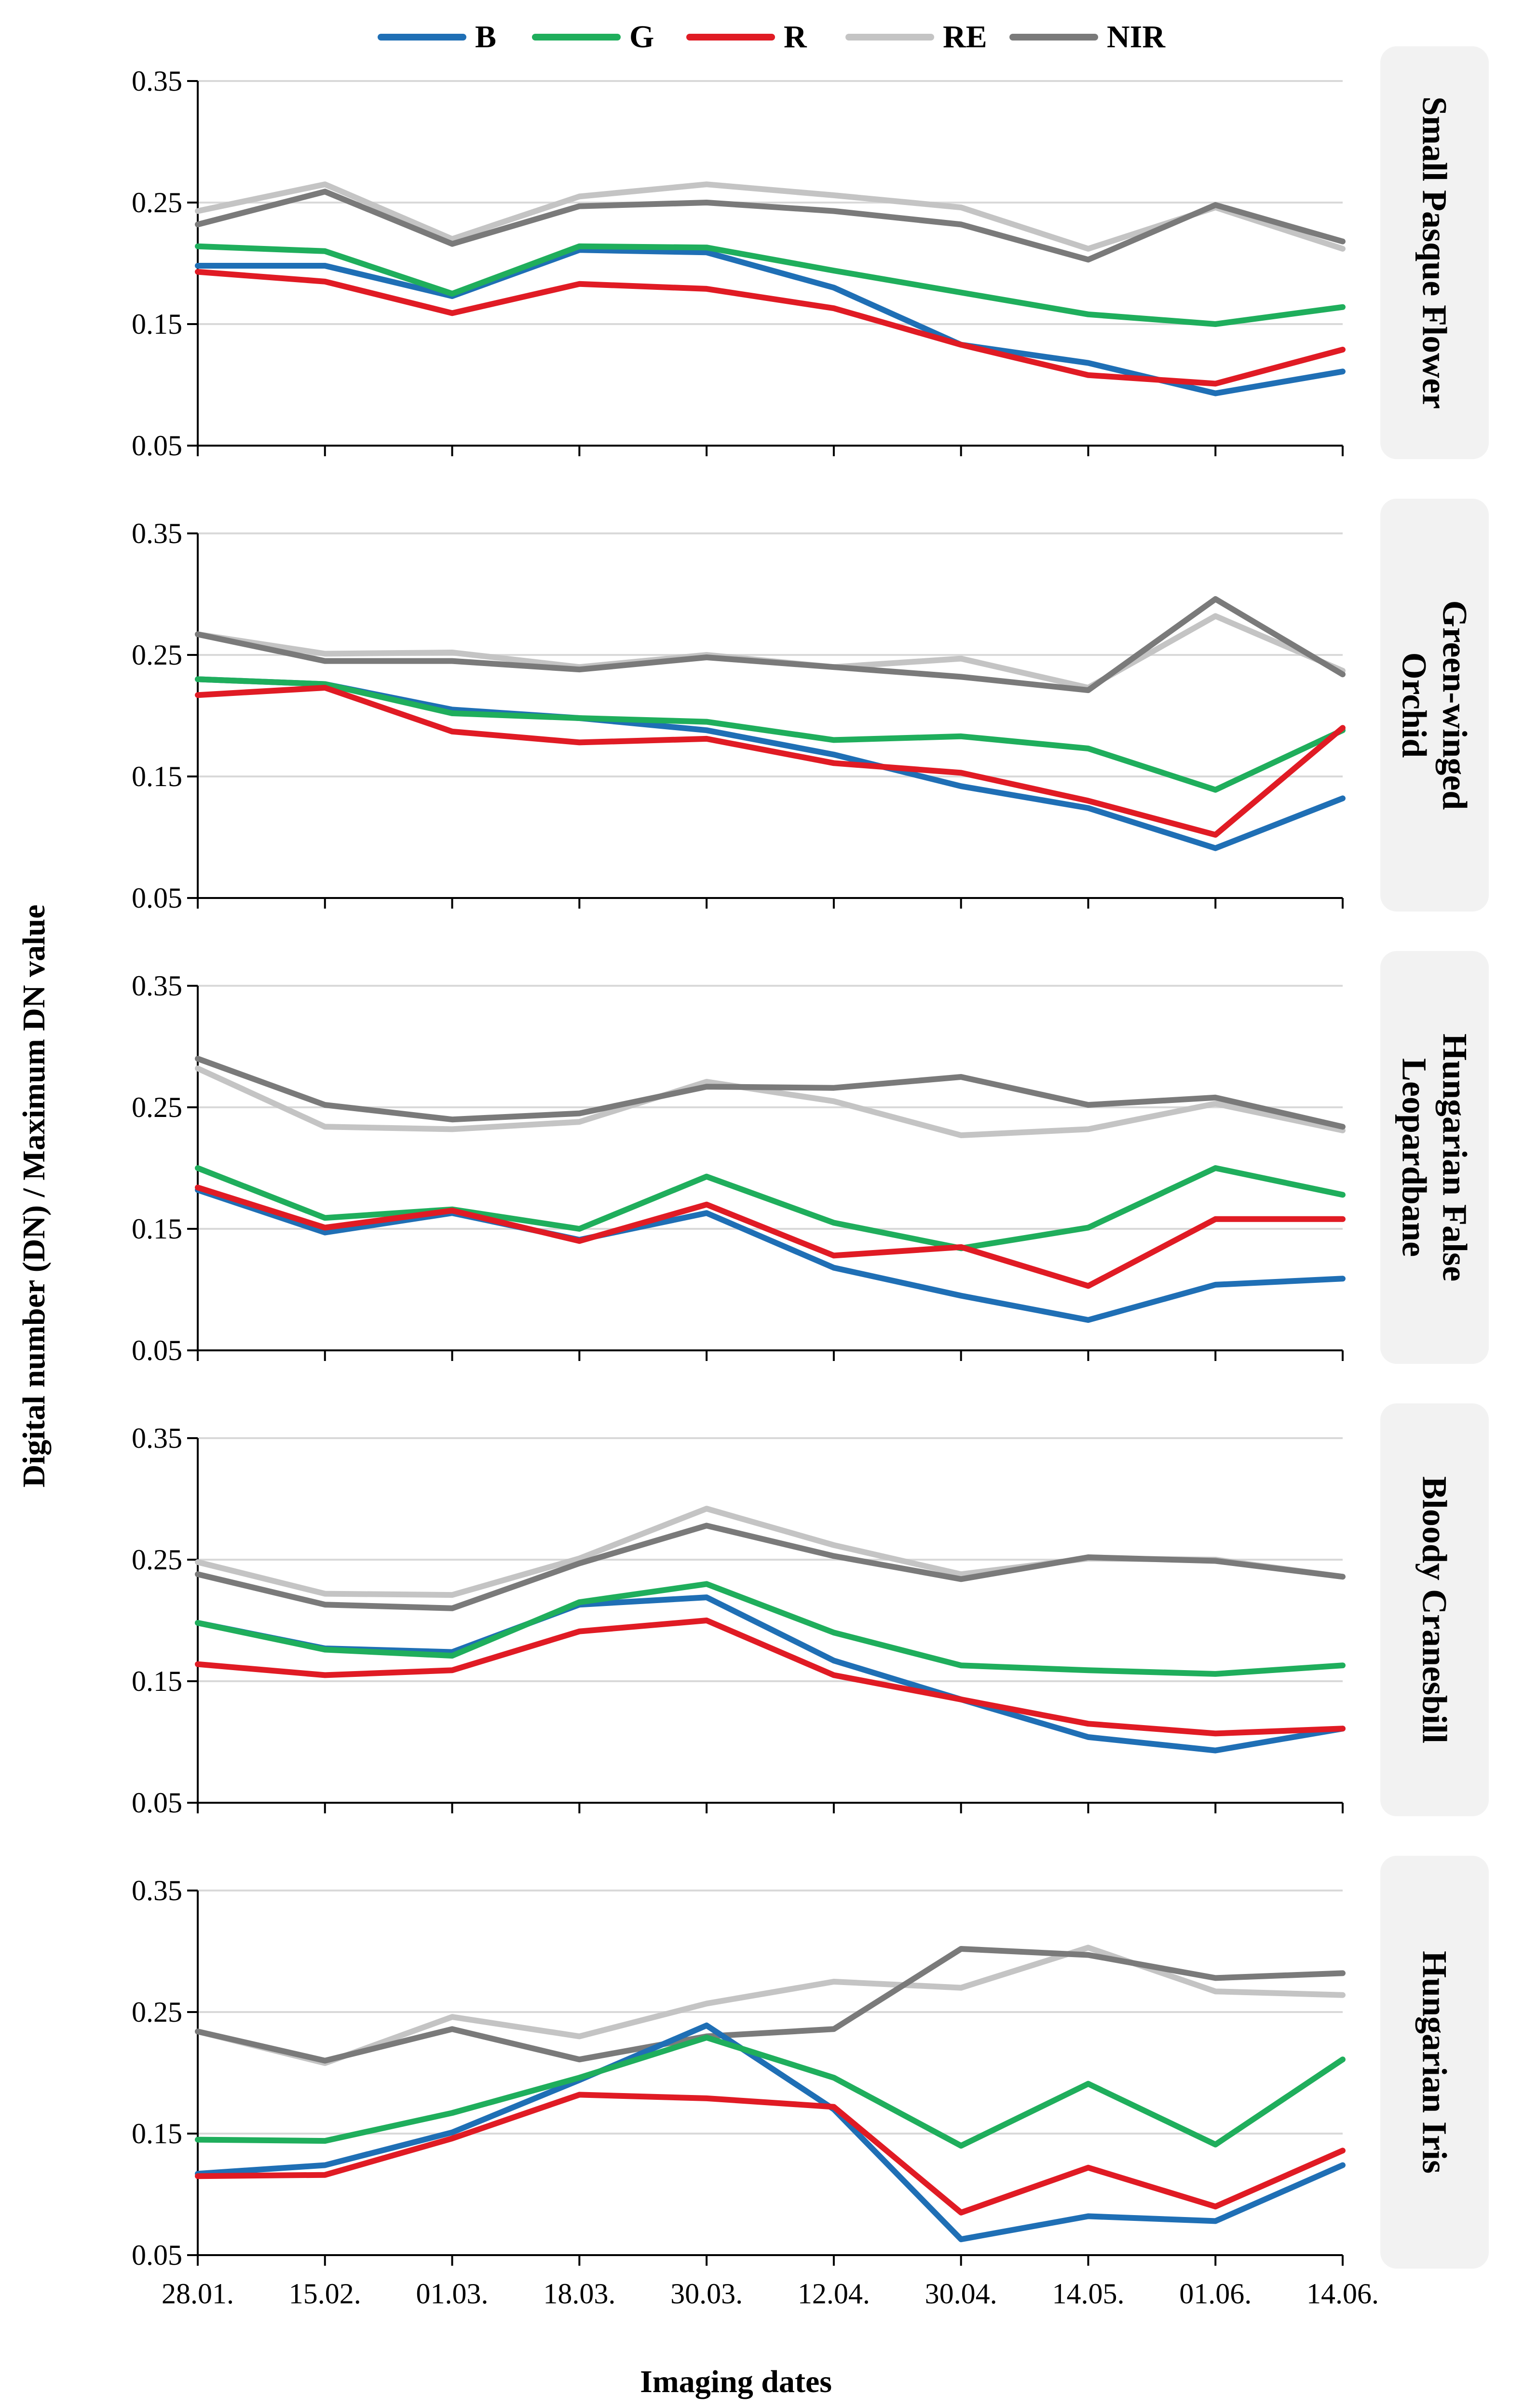 The height and width of the screenshot is (2408, 1524). I want to click on panel-title: Bloody Cranesbill, so click(1434, 1609).